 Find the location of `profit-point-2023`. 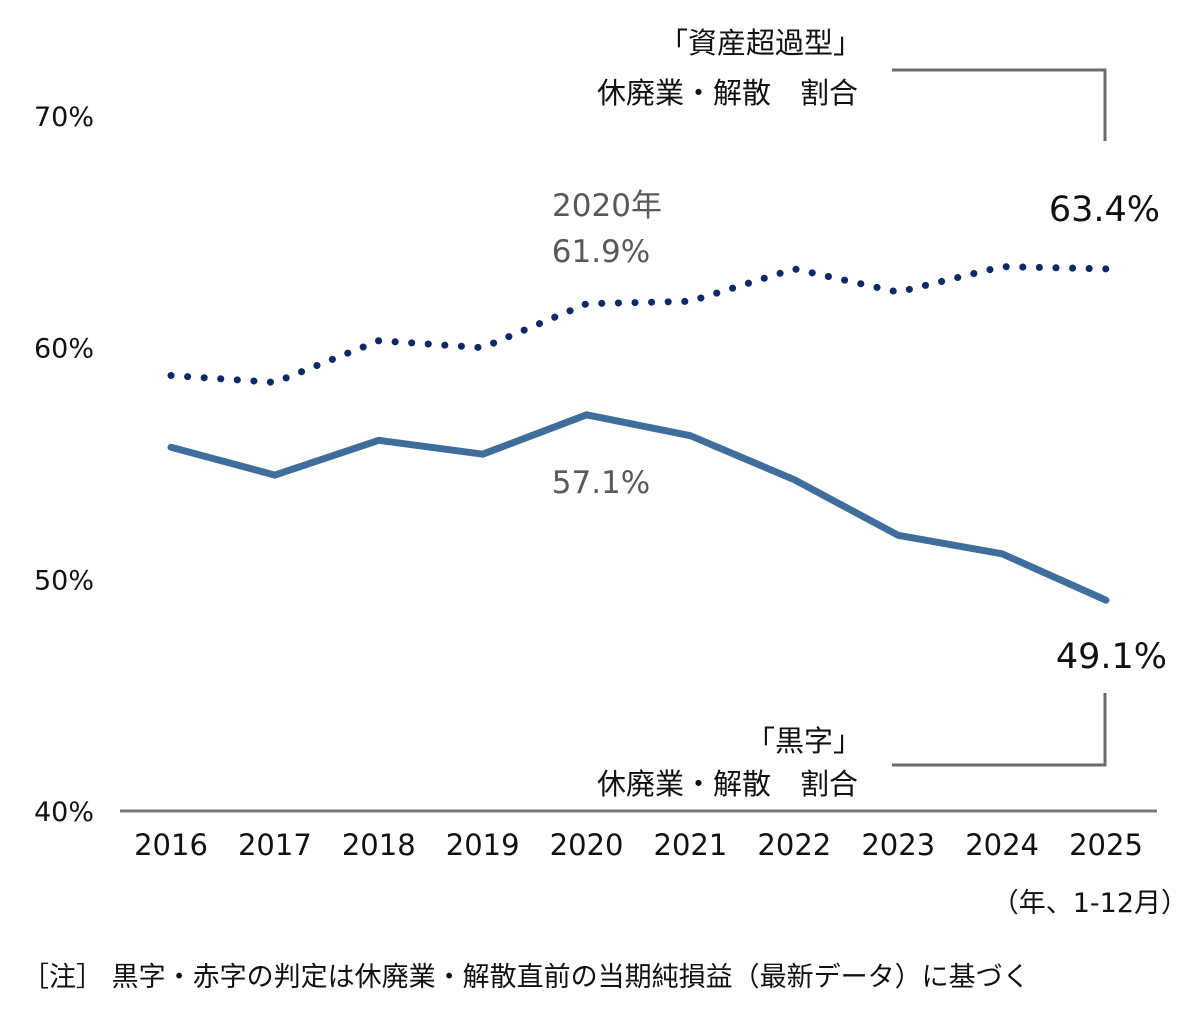

profit-point-2023 is located at coordinates (898, 535).